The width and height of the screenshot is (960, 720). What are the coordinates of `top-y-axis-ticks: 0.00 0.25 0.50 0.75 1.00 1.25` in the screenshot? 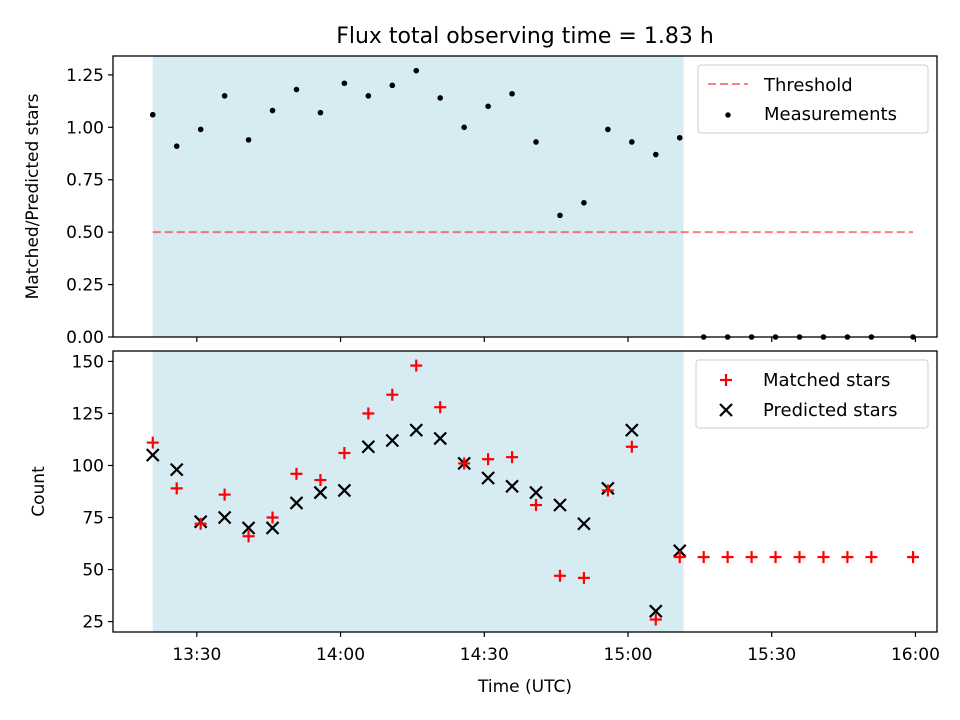 It's located at (89, 207).